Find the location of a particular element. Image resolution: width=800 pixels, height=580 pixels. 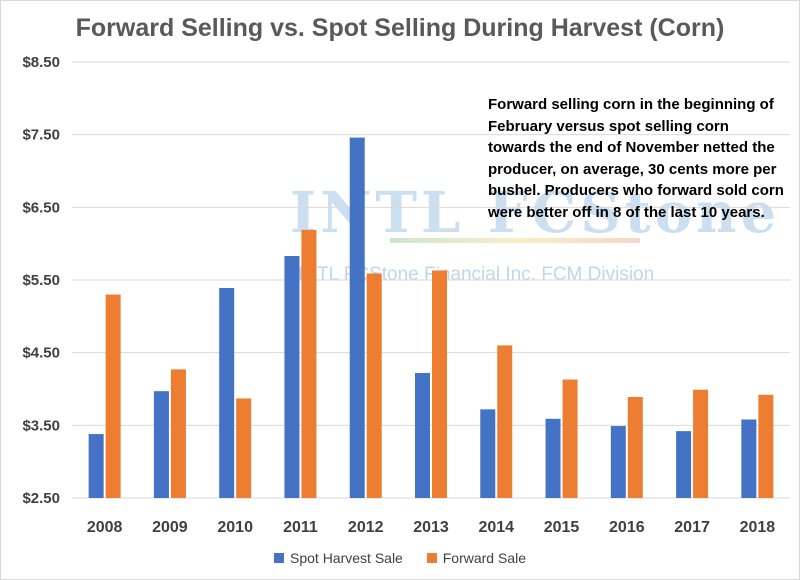

legend-item-spot: Spot Harvest Sale is located at coordinates (338, 558).